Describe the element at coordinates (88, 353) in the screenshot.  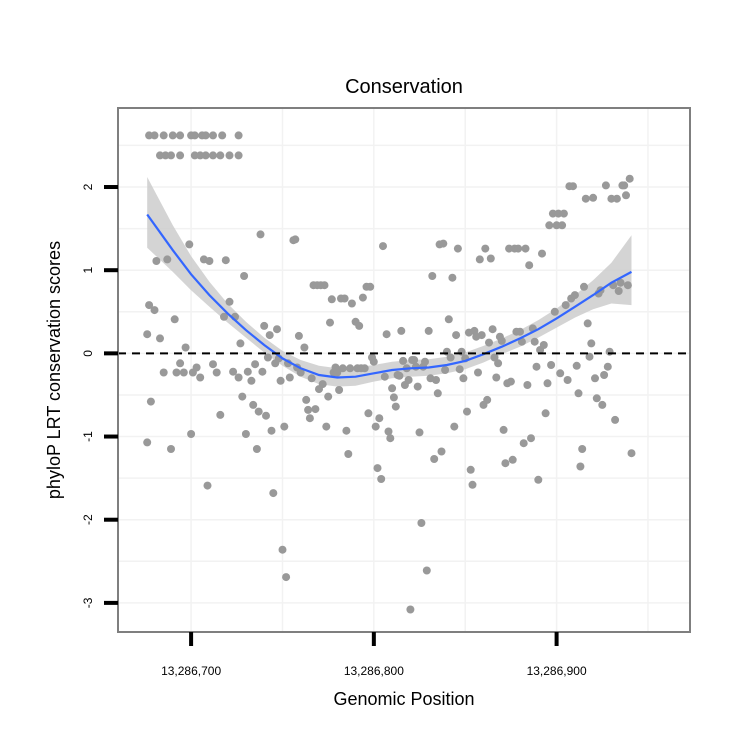
I see `y-tick-label: 0` at that location.